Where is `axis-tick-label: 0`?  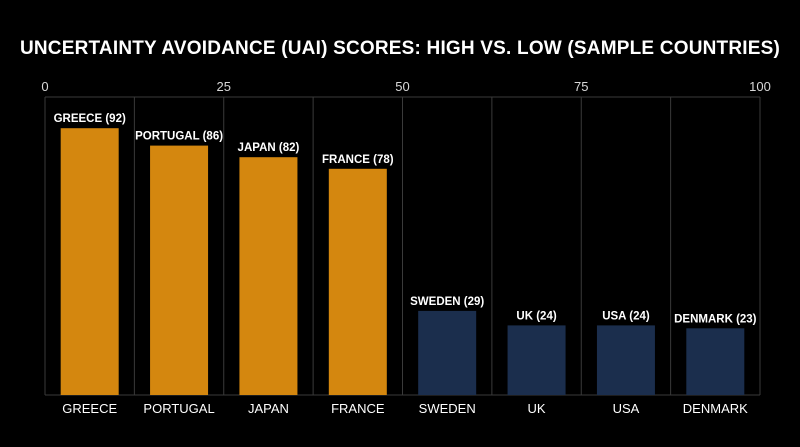 axis-tick-label: 0 is located at coordinates (44, 86).